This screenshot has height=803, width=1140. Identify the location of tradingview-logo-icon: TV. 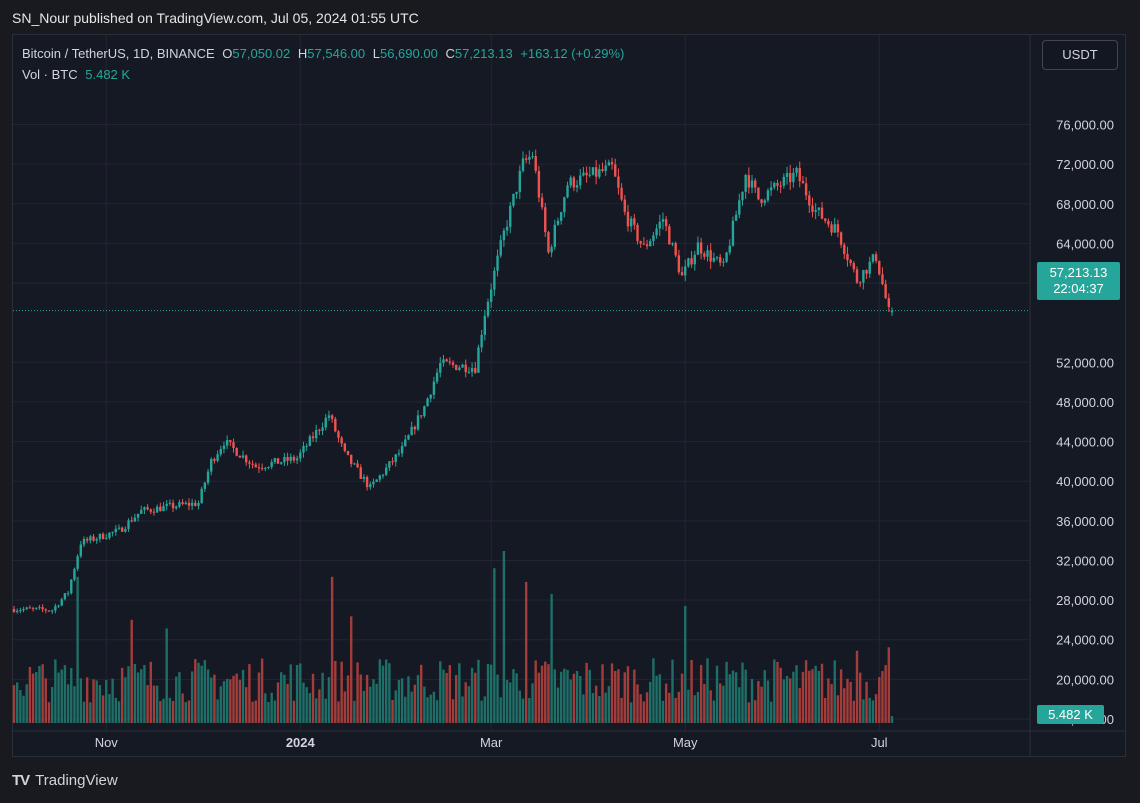
(21, 780).